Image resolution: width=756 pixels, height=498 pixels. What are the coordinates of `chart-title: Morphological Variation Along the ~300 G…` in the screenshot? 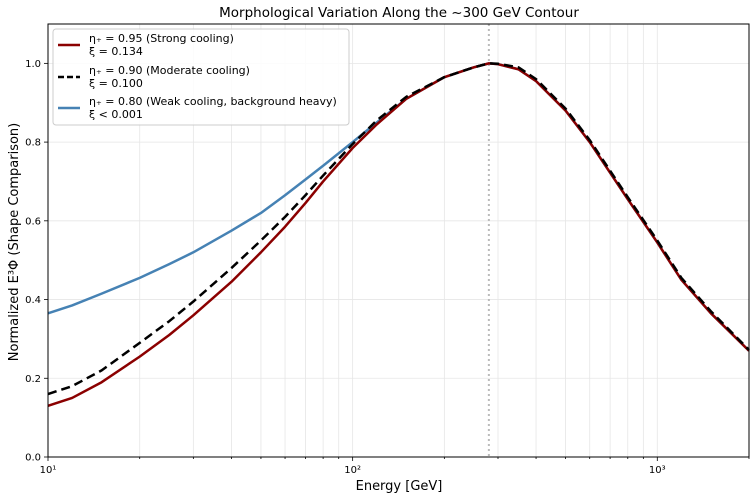 It's located at (399, 13).